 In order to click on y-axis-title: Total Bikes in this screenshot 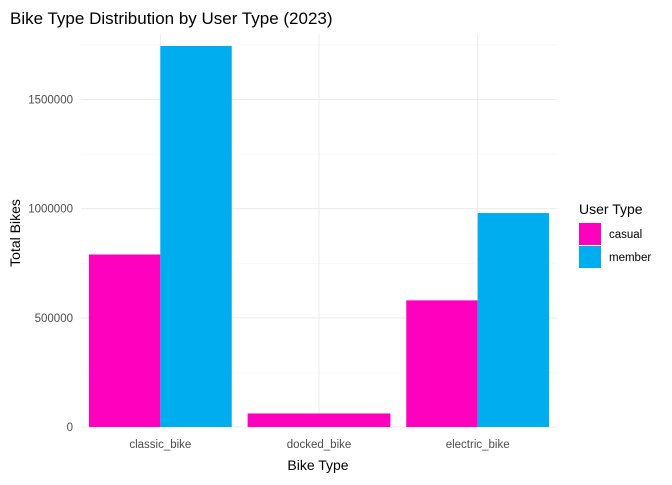, I will do `click(15, 233)`.